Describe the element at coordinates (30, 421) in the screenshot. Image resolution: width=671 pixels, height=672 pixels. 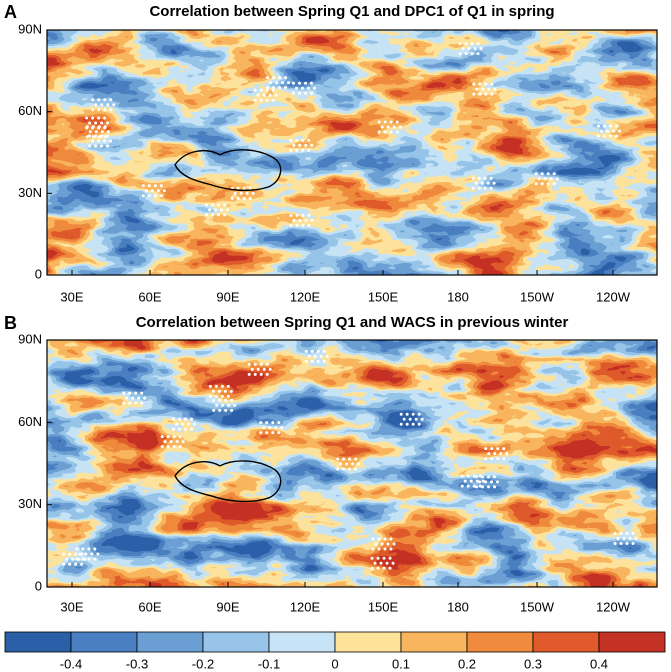
I see `lat-label: 60N` at that location.